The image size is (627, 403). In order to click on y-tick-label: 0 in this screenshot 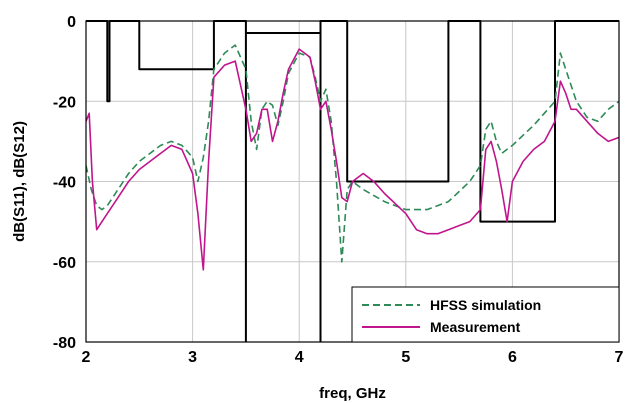, I will do `click(71, 22)`.